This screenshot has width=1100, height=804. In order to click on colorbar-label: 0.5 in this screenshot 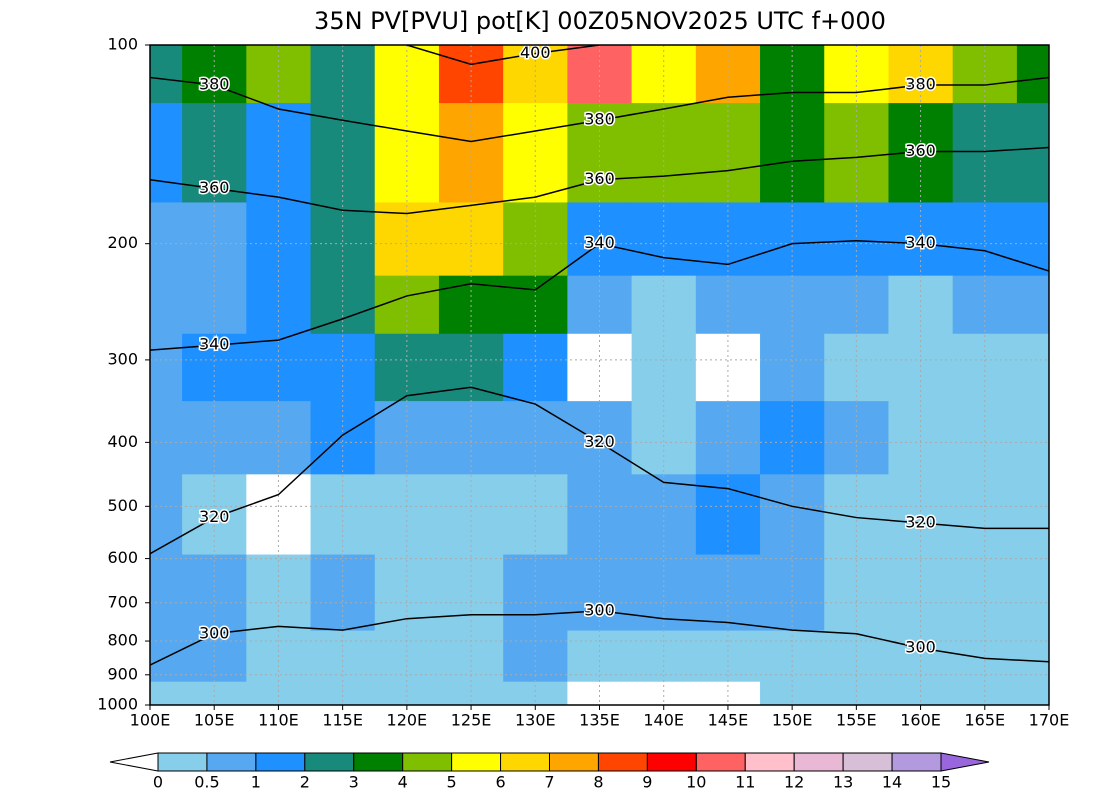, I will do `click(206, 782)`.